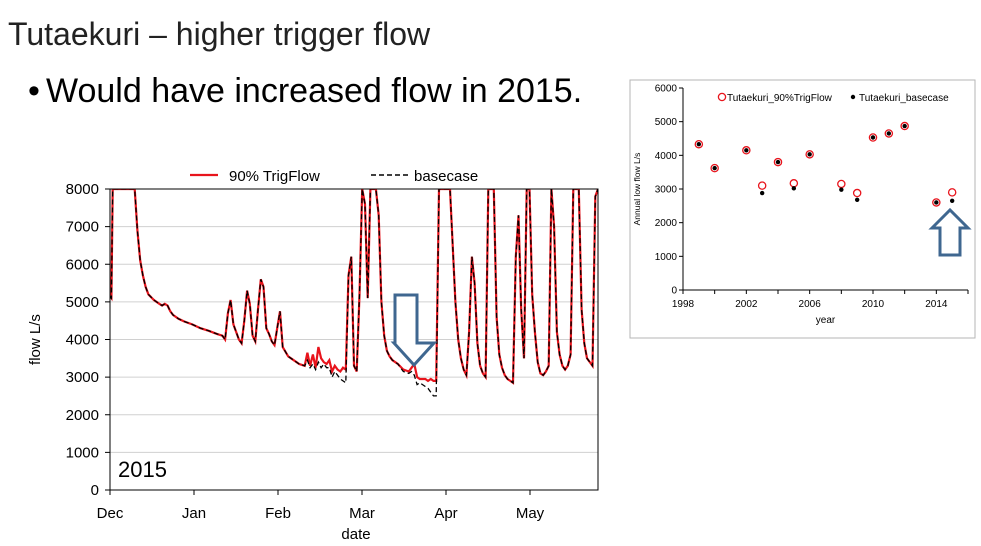 The width and height of the screenshot is (981, 546). I want to click on y-tick-label: 7000, so click(82, 227).